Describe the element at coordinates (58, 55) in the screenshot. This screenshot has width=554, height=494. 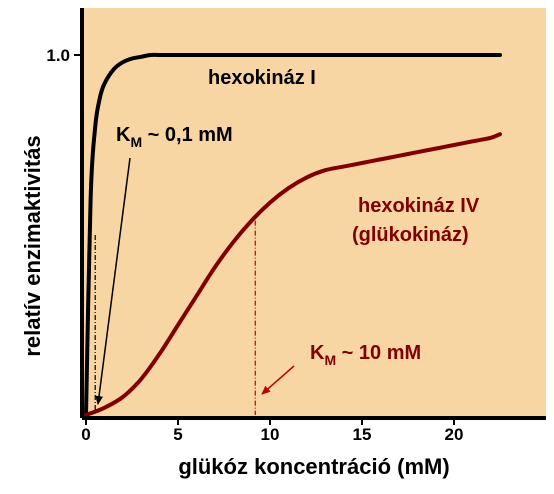
I see `y-tick-label-0: 1.0` at that location.